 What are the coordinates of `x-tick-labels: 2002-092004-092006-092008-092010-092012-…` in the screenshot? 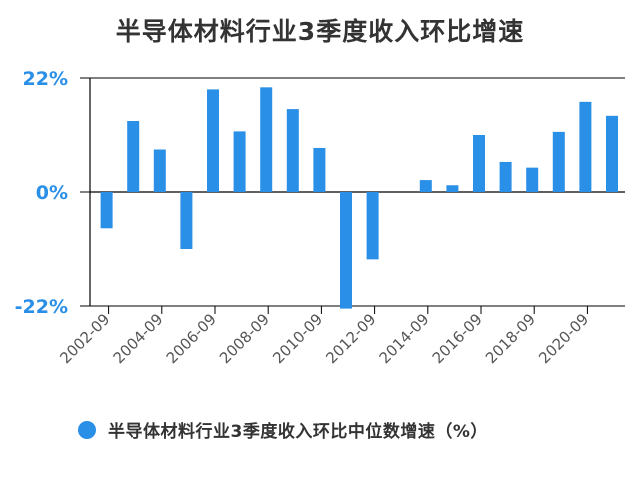 It's located at (324, 336).